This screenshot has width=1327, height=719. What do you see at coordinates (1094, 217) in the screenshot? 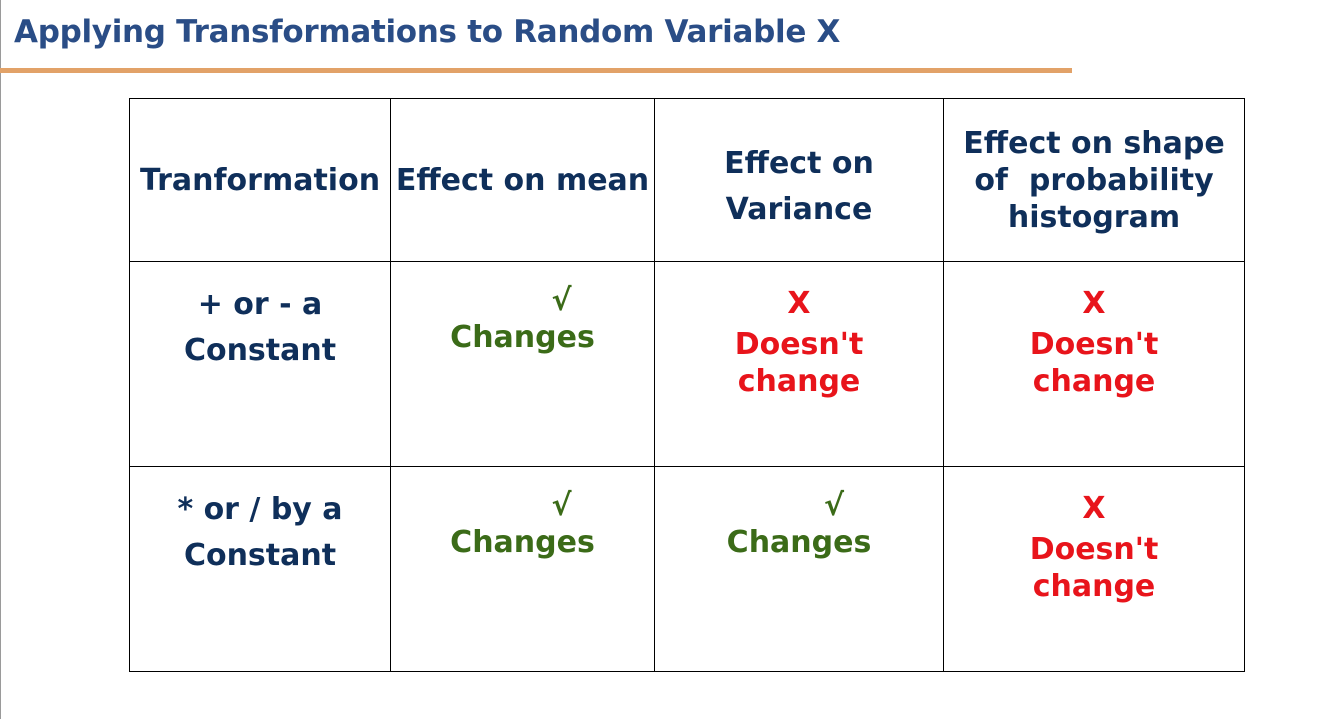
I see `header-effect-shape-line3: histogram` at bounding box center [1094, 217].